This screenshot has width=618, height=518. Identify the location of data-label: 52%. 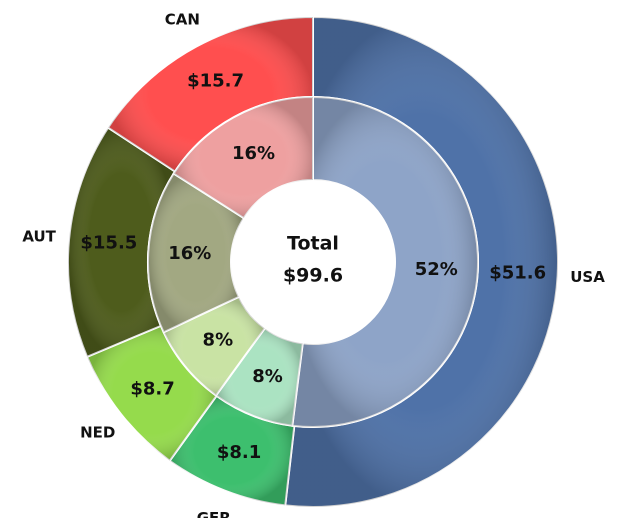
(436, 269).